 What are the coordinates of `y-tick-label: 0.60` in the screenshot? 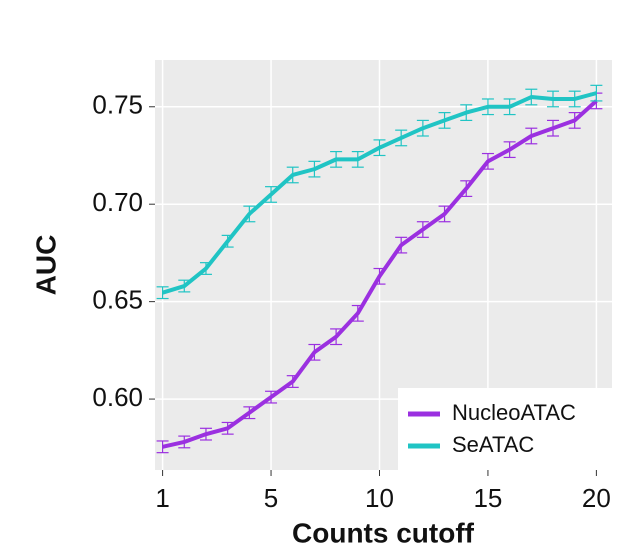 It's located at (117, 397).